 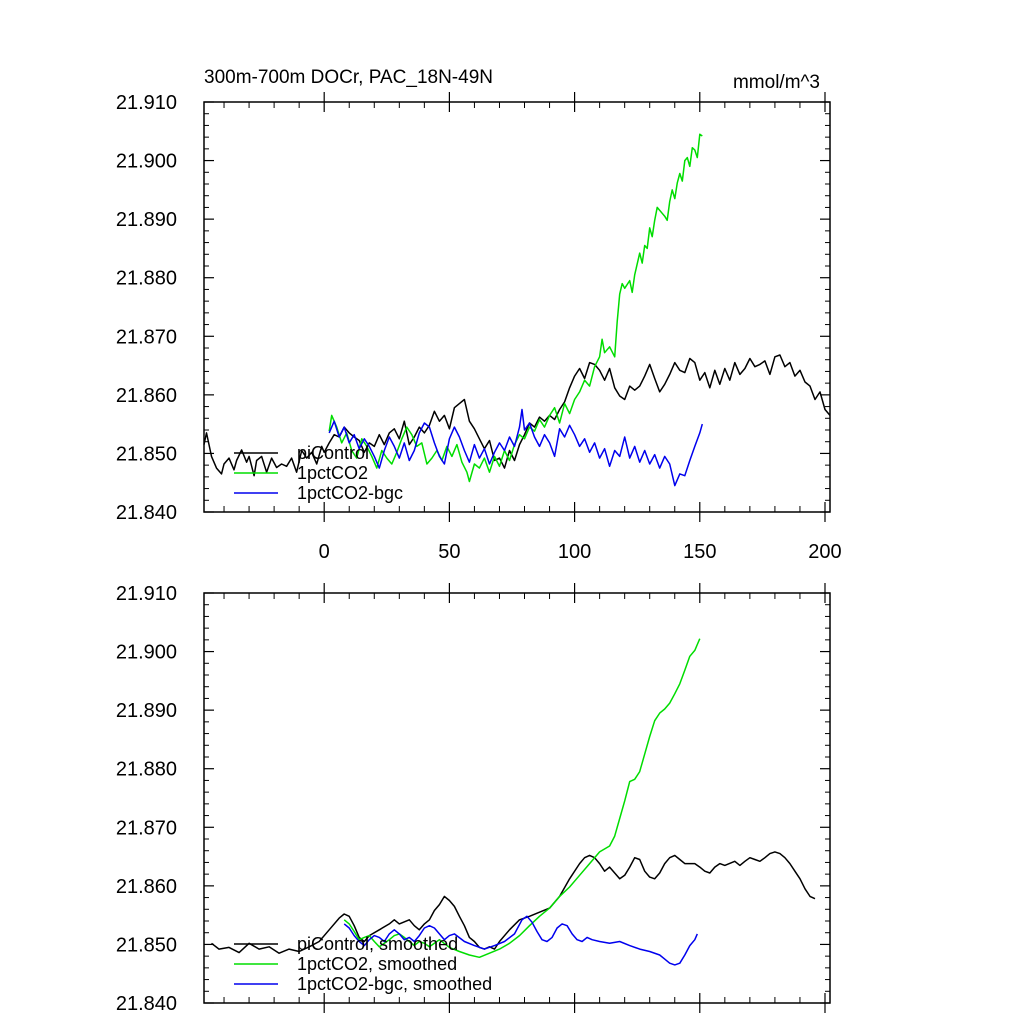 What do you see at coordinates (332, 473) in the screenshot?
I see `legend-entry: 1pctCO2` at bounding box center [332, 473].